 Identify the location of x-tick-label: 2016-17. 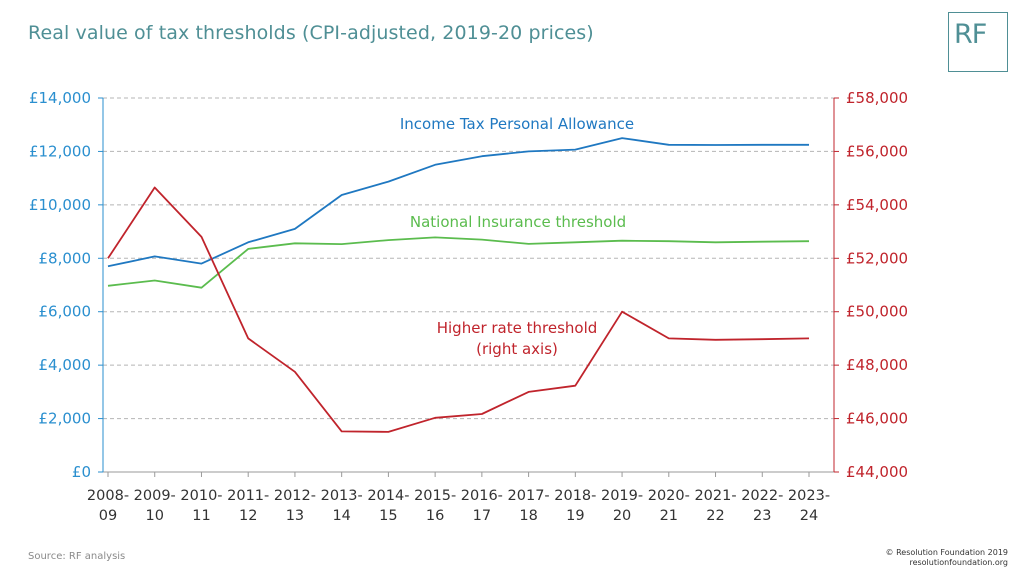
(482, 506).